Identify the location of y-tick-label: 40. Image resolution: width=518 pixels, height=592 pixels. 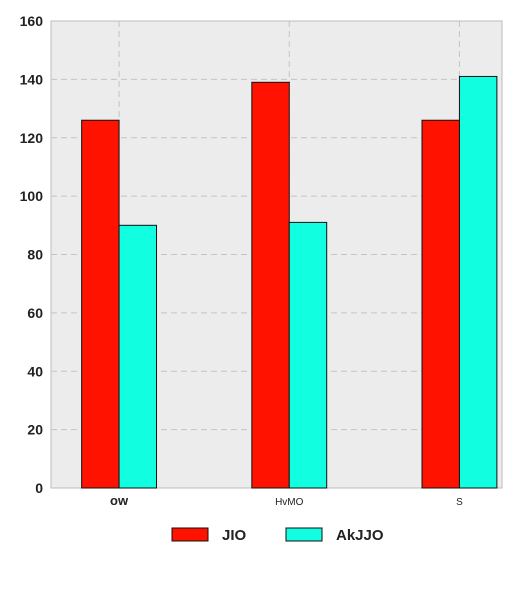
(35, 371).